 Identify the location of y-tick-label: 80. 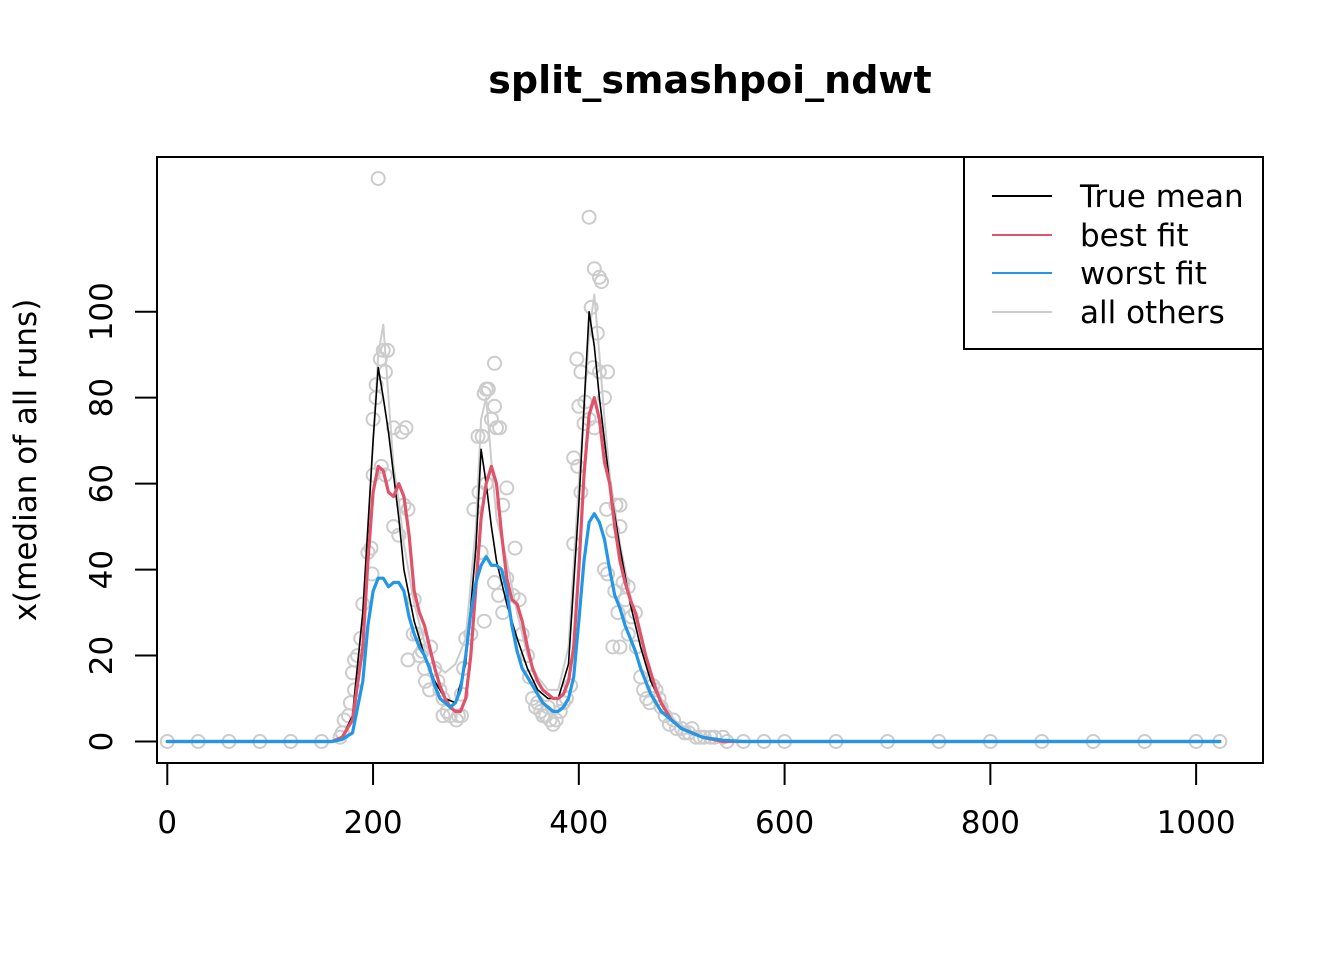
(102, 397).